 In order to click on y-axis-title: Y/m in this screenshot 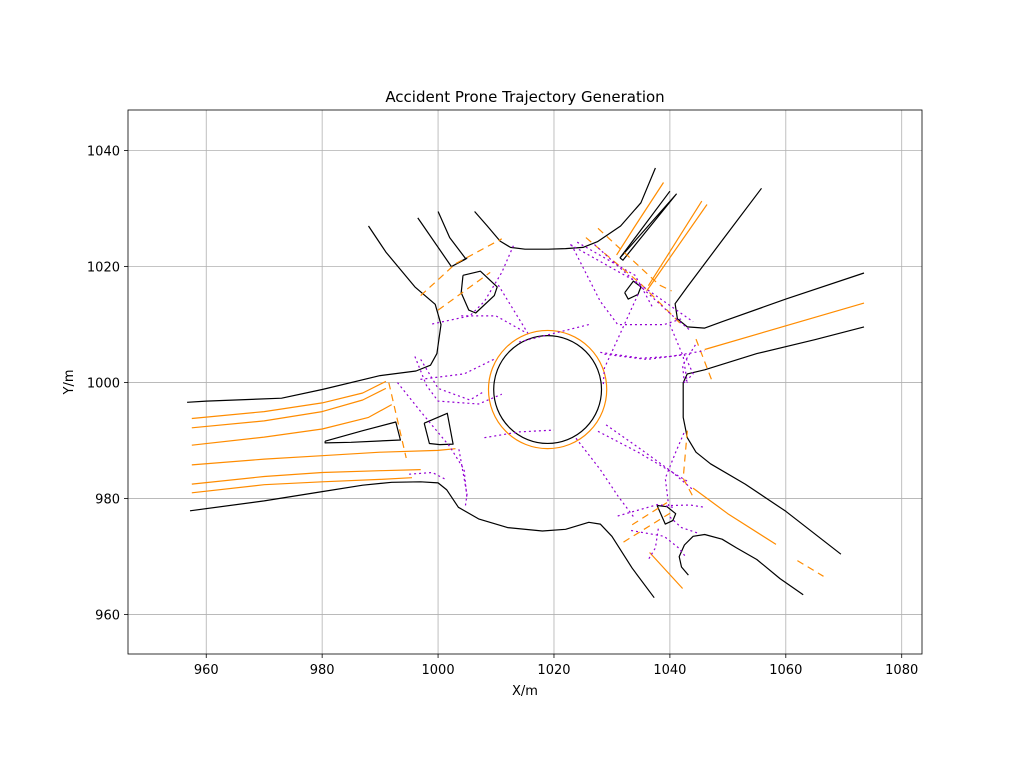, I will do `click(69, 383)`.